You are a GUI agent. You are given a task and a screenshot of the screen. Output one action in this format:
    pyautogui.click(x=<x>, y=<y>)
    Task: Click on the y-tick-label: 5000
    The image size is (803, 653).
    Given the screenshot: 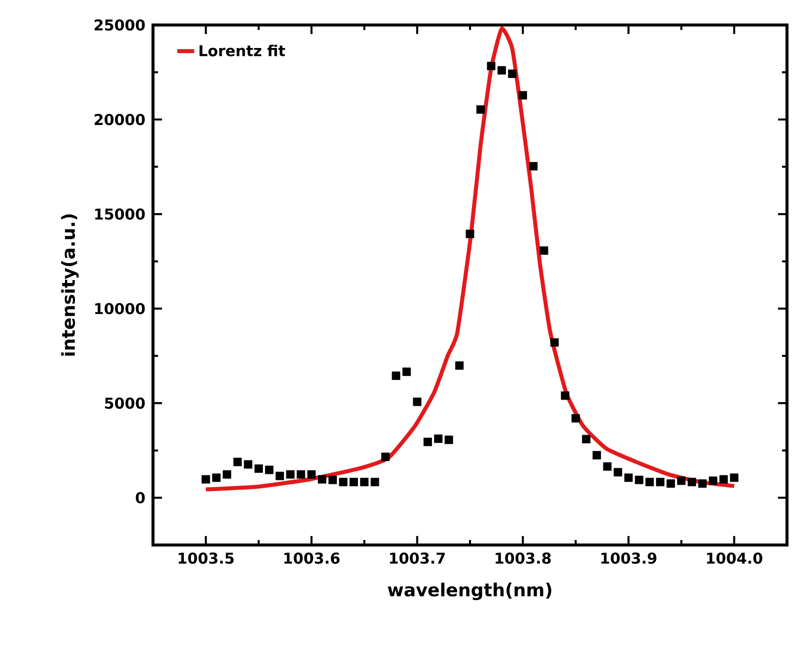 What is the action you would take?
    pyautogui.click(x=125, y=403)
    